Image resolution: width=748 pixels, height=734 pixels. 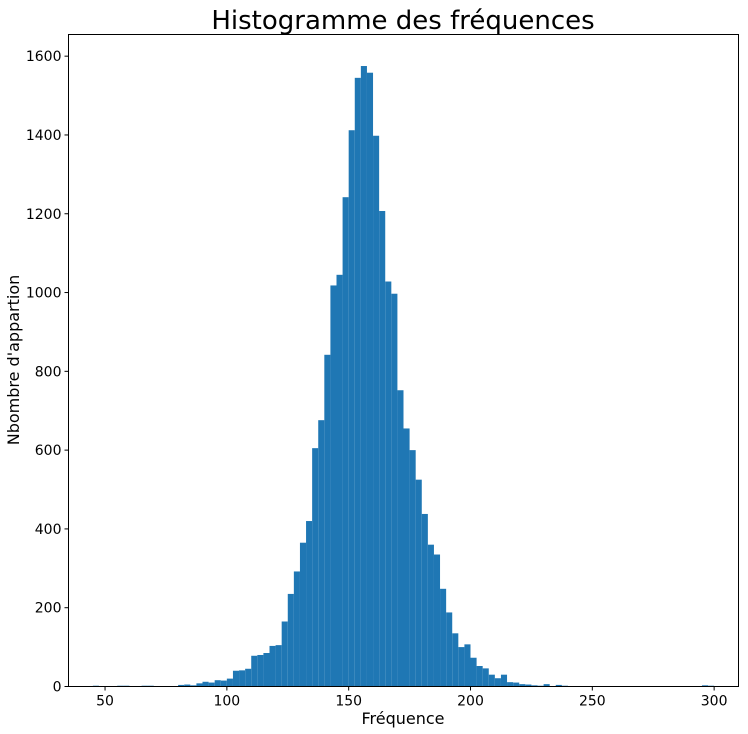 I want to click on y-axis: 0 200 400 600 800 1000 1200 1400 1600, so click(x=47, y=372).